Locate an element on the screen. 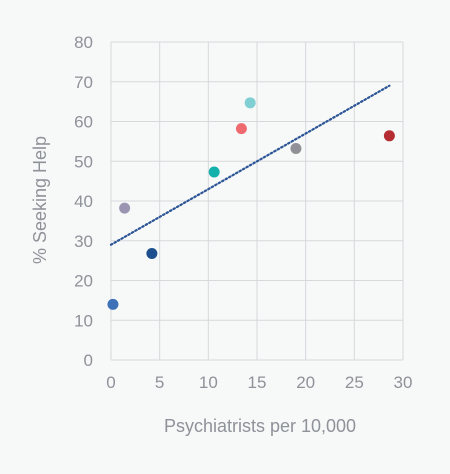  y-tick-label: 0 is located at coordinates (88, 360).